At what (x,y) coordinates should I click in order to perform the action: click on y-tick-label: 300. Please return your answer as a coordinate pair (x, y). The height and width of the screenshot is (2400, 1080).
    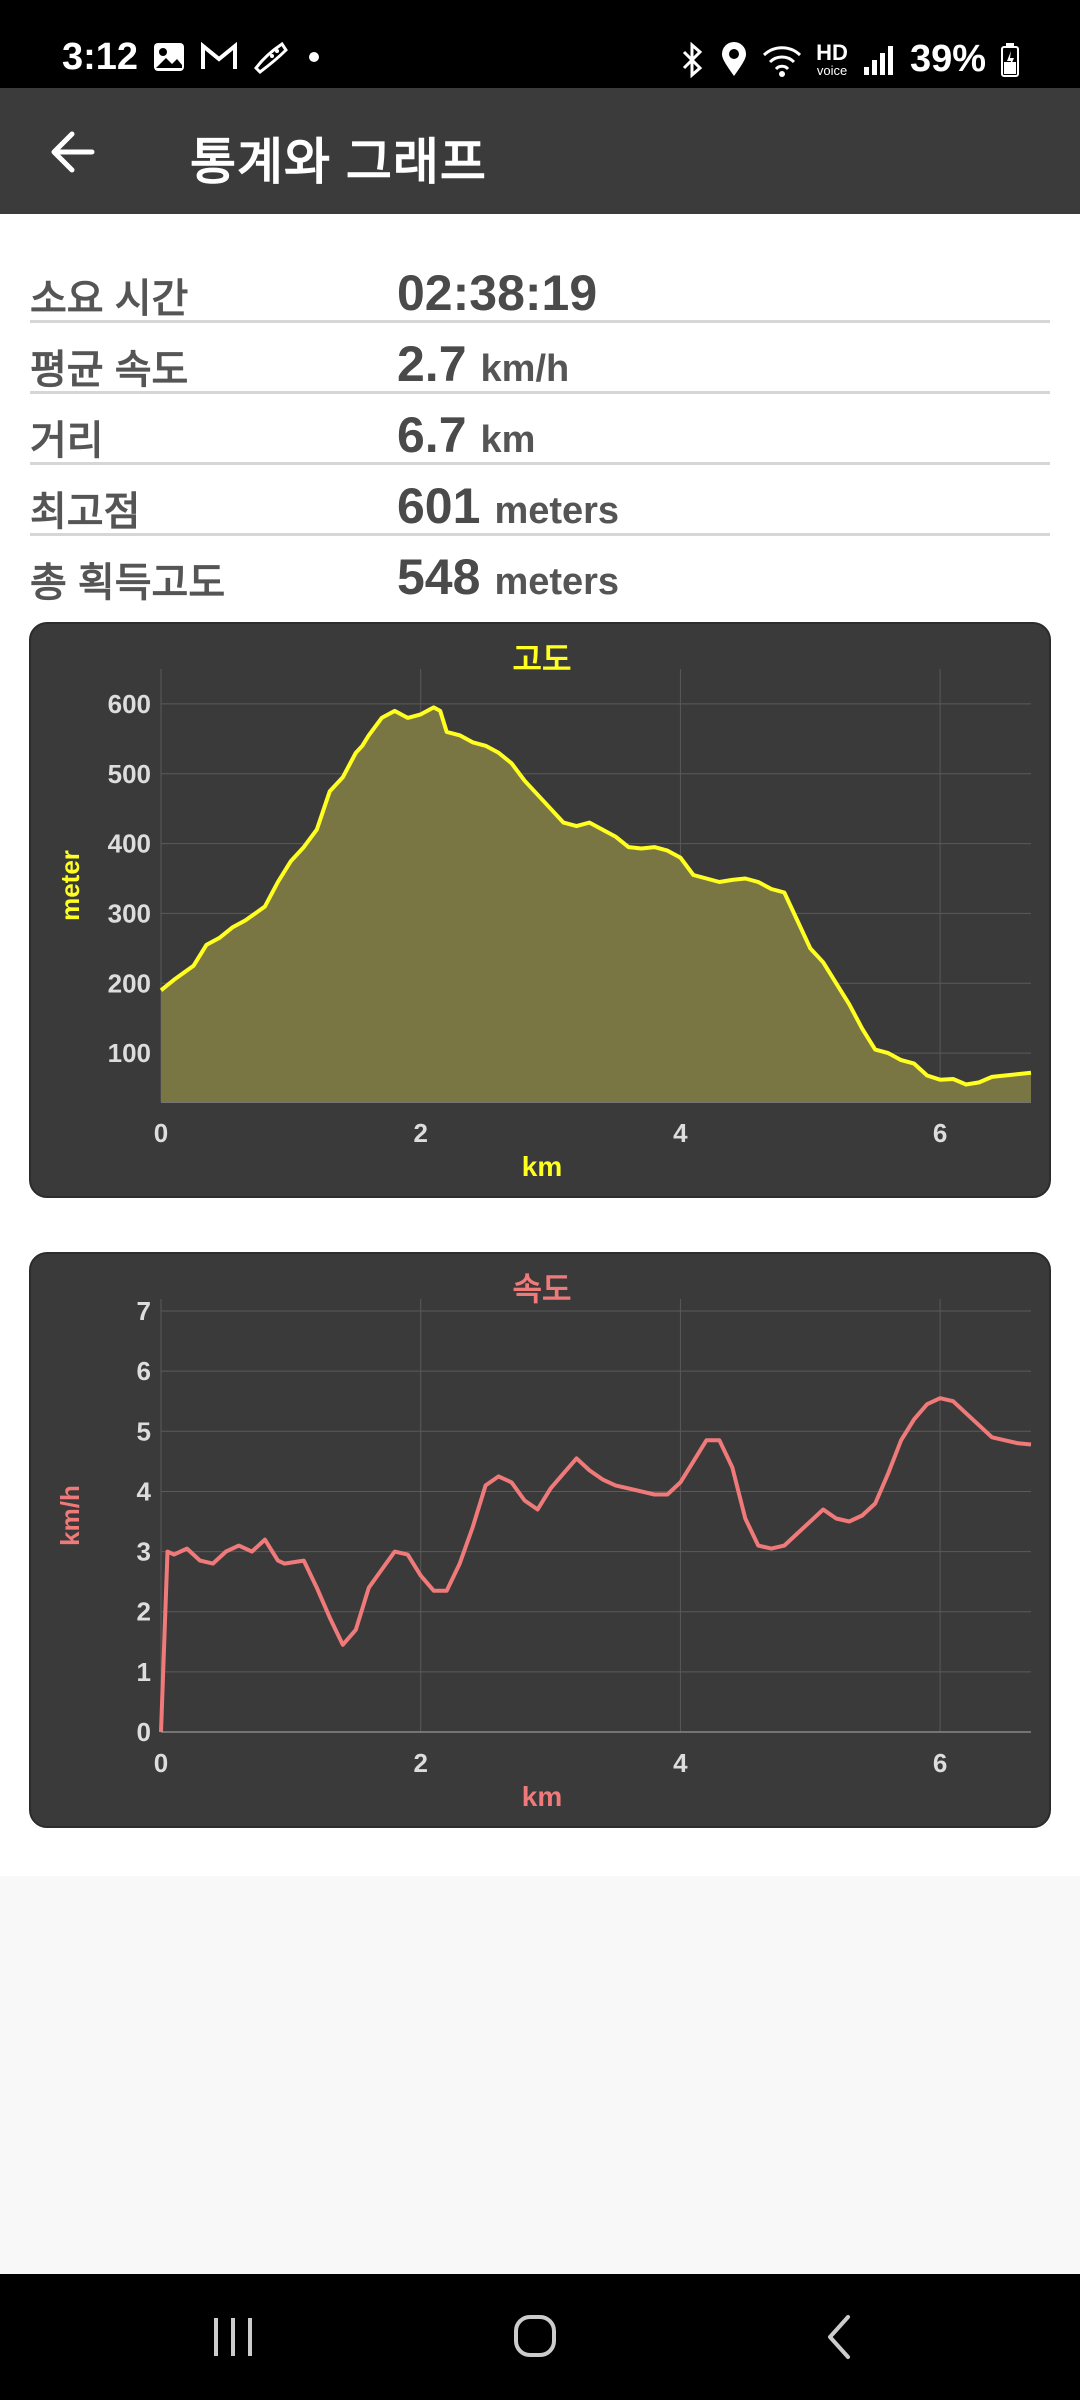
    Looking at the image, I should click on (129, 913).